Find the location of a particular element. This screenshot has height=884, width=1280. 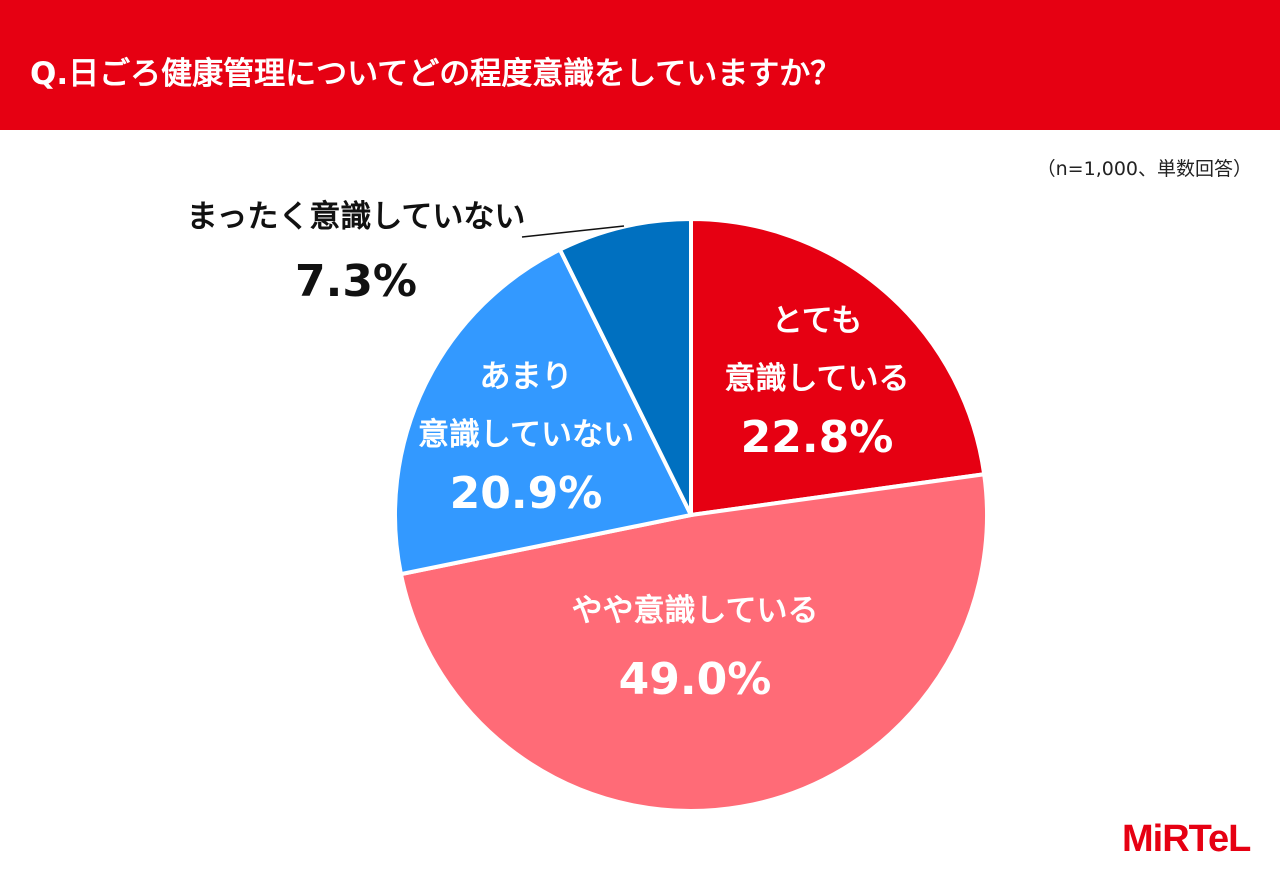

label-slice-1: やや意識している 49.0% is located at coordinates (694, 646).